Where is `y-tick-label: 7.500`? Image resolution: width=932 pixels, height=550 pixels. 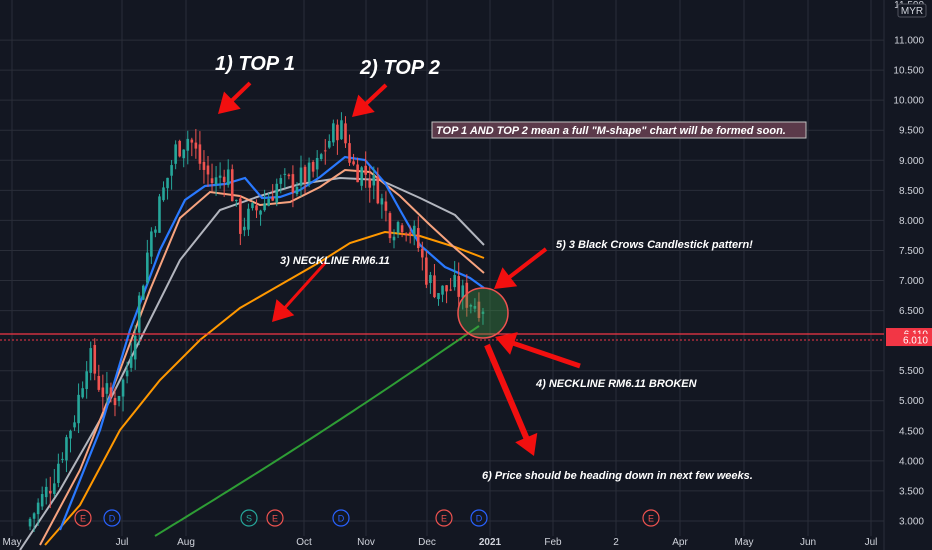
y-tick-label: 7.500 is located at coordinates (911, 251).